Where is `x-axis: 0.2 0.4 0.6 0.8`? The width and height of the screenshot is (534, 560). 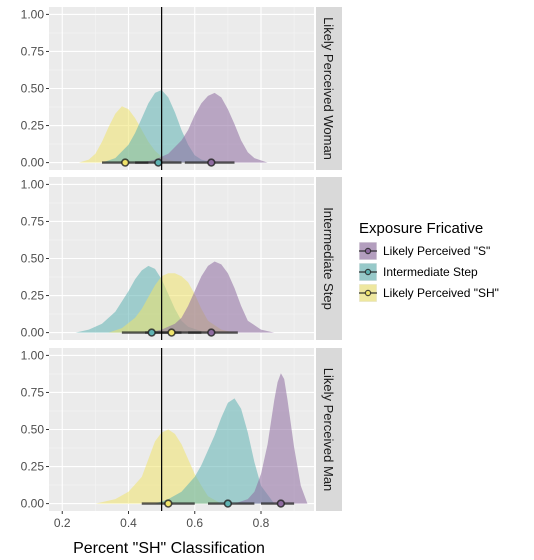 x-axis: 0.2 0.4 0.6 0.8 is located at coordinates (162, 520).